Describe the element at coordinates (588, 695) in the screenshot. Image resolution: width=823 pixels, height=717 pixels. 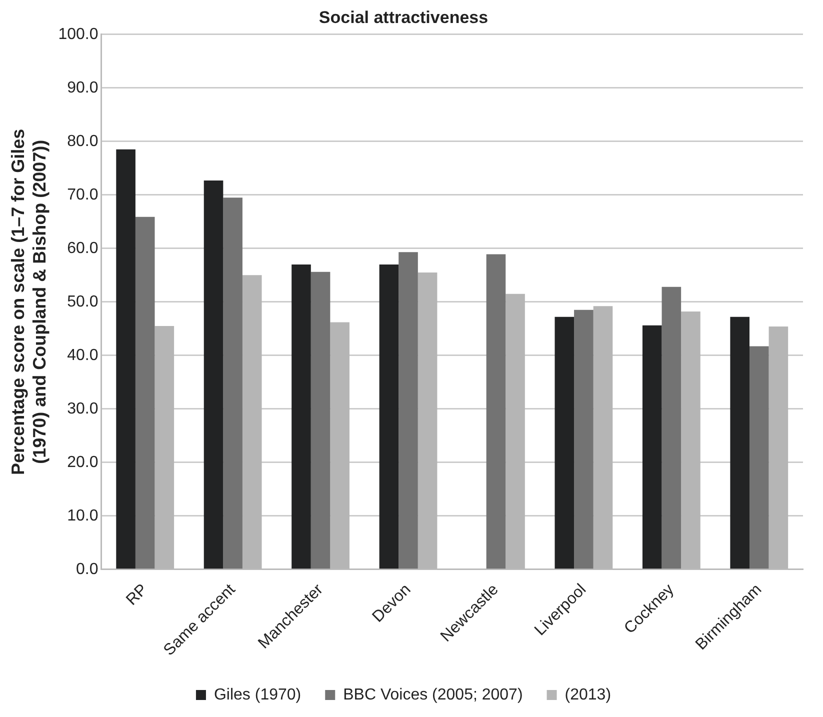
I see `legend-label: (2013)` at that location.